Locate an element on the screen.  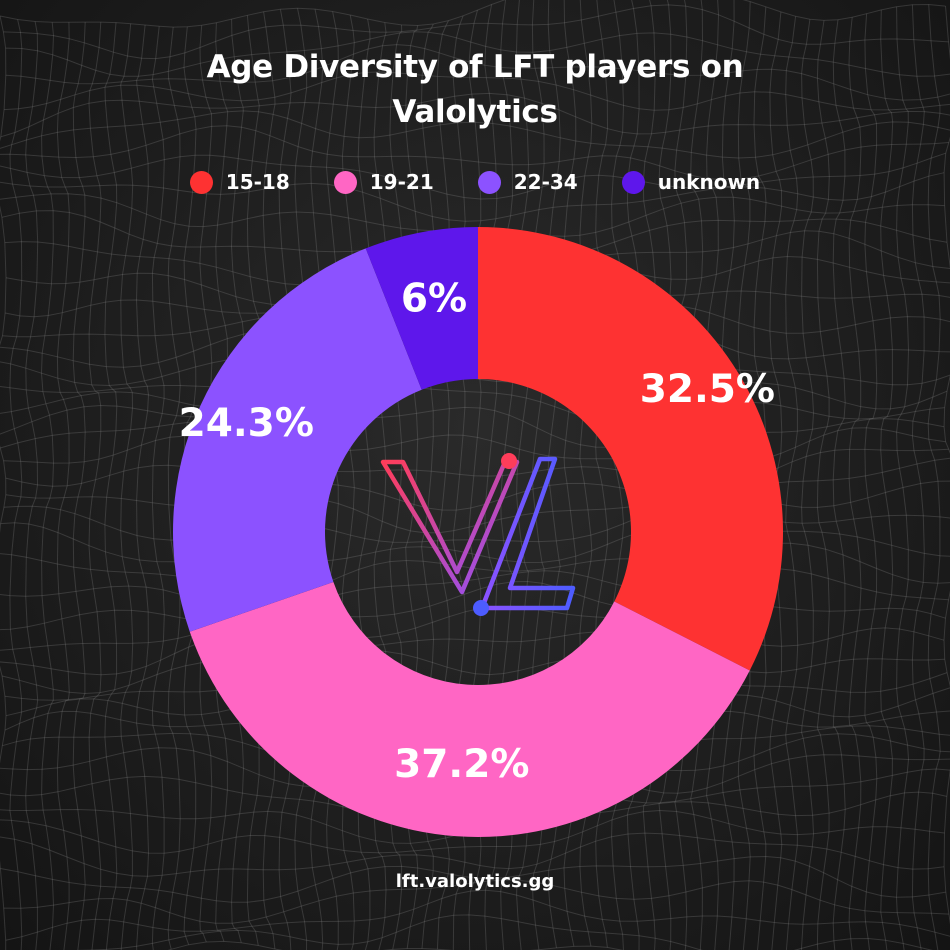
slice-value-label-19-21: 37.2% is located at coordinates (461, 764).